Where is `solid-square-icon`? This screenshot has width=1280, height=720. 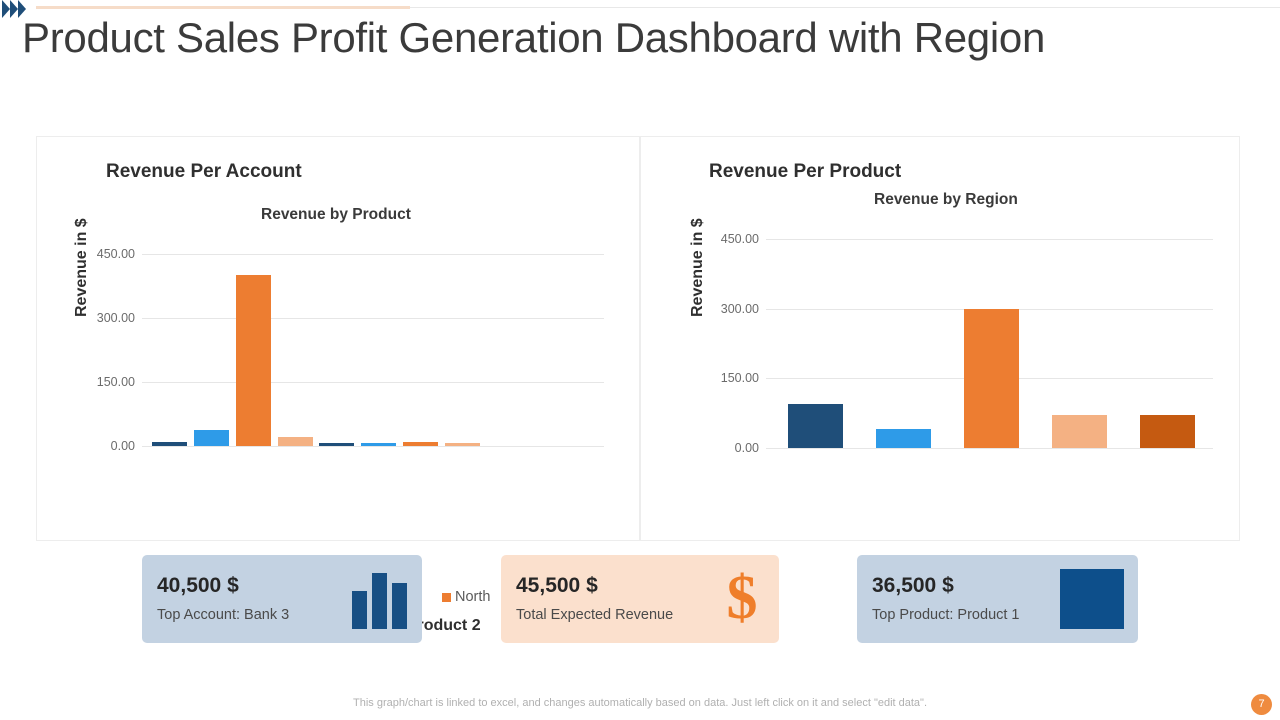
solid-square-icon is located at coordinates (1092, 599).